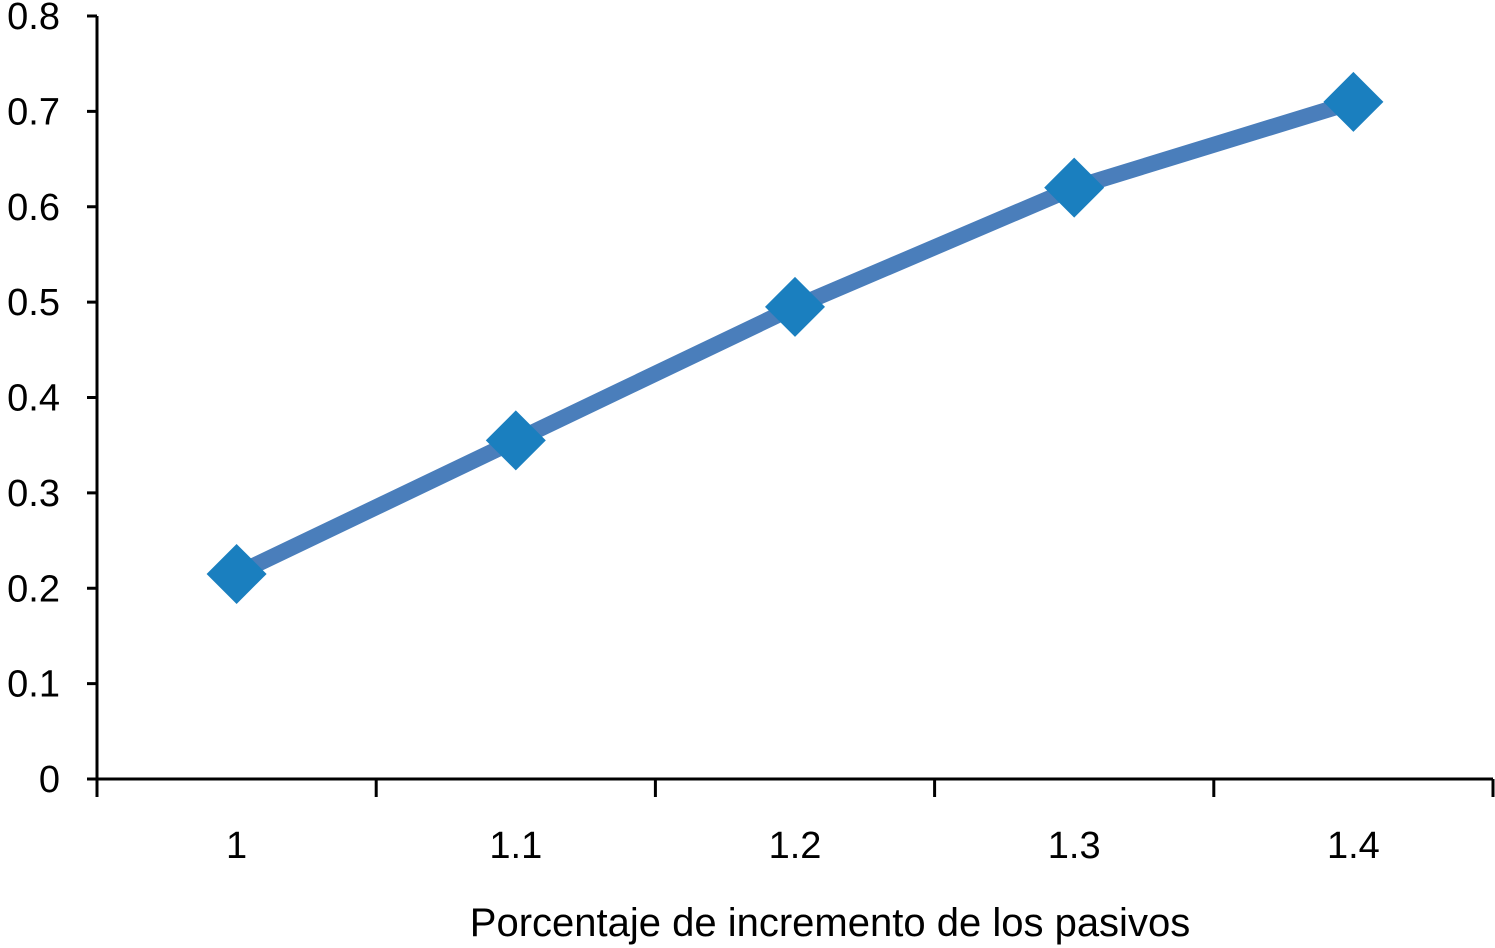 This screenshot has width=1495, height=948. What do you see at coordinates (515, 846) in the screenshot?
I see `x-tick-label: 1.1` at bounding box center [515, 846].